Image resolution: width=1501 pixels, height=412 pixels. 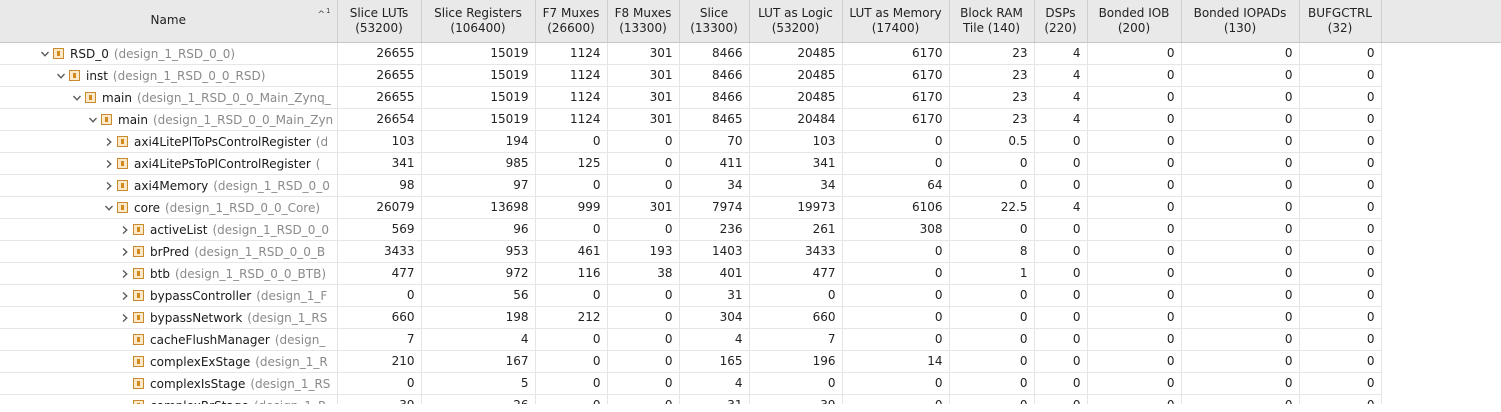 What do you see at coordinates (169, 295) in the screenshot?
I see `hierarchy-name-cell: bypassController (design_1_F` at bounding box center [169, 295].